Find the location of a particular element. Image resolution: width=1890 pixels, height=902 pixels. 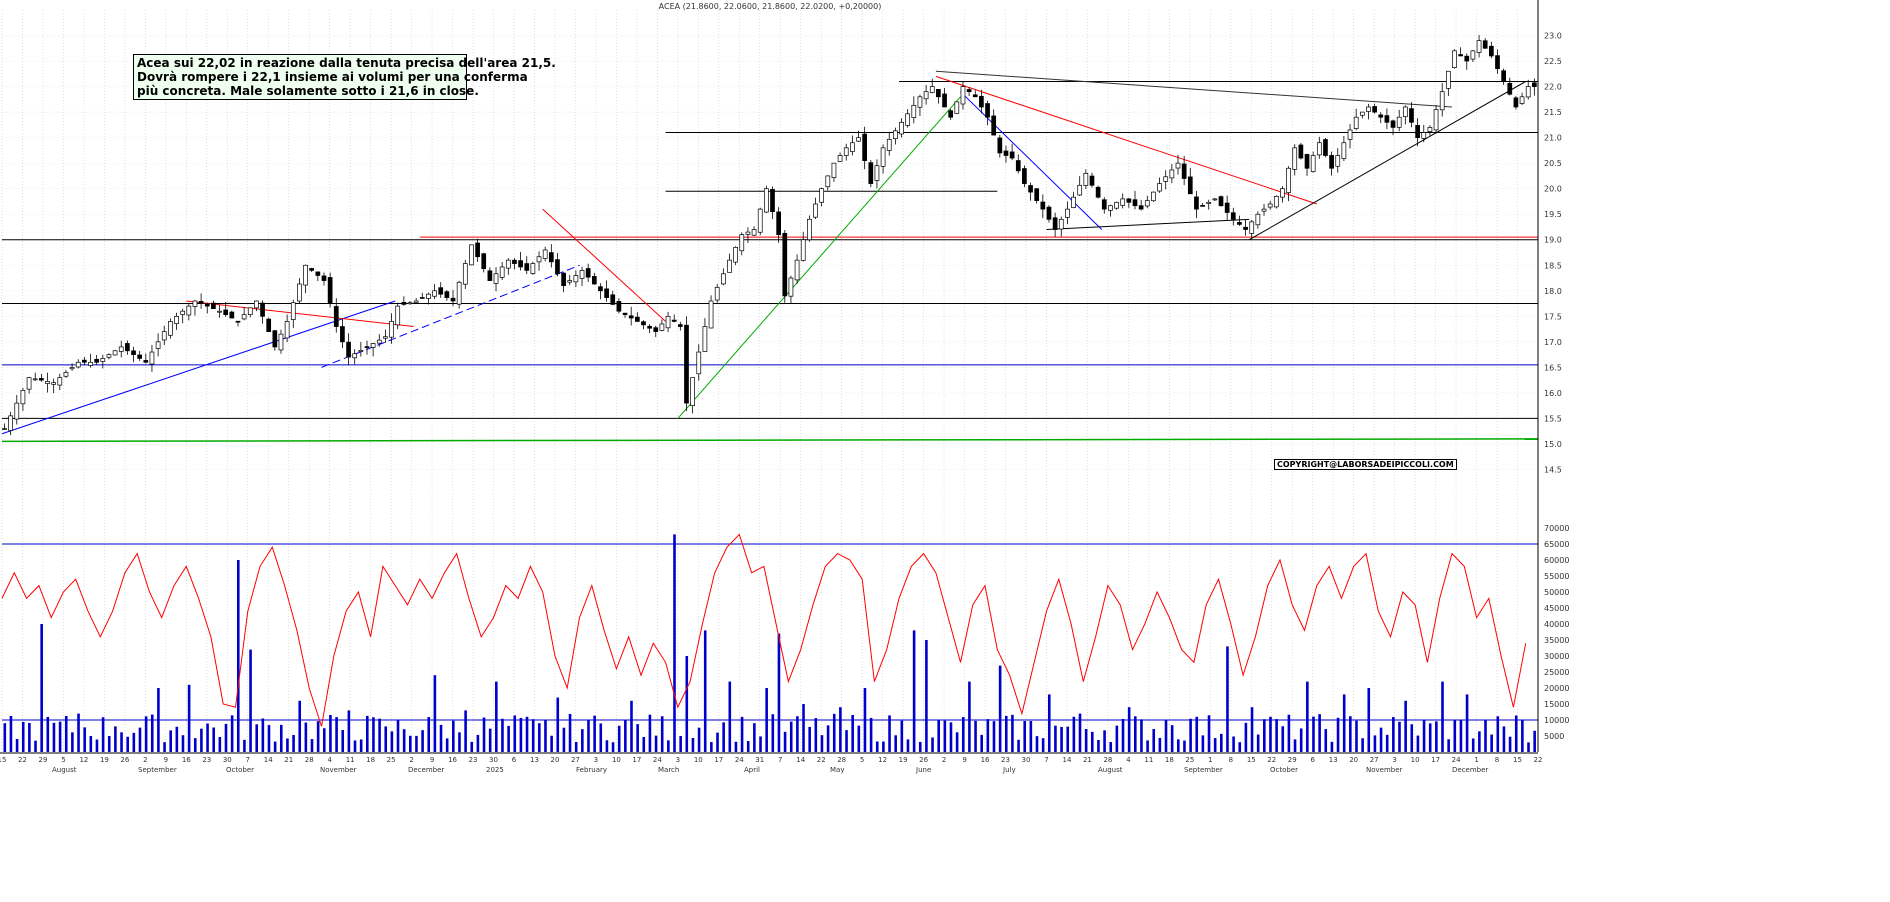

date-tick-label: 11 is located at coordinates (1148, 760).